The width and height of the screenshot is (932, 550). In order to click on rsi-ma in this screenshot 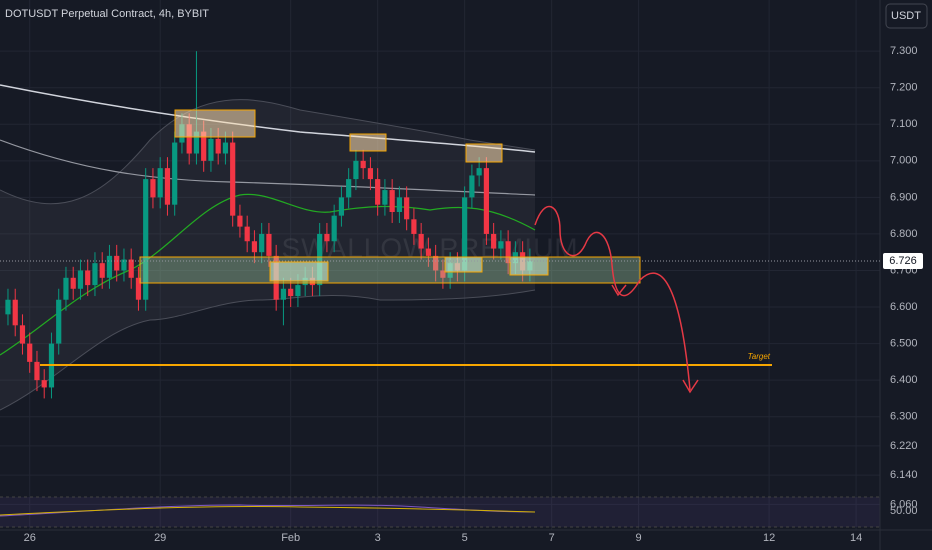, I will do `click(268, 511)`.